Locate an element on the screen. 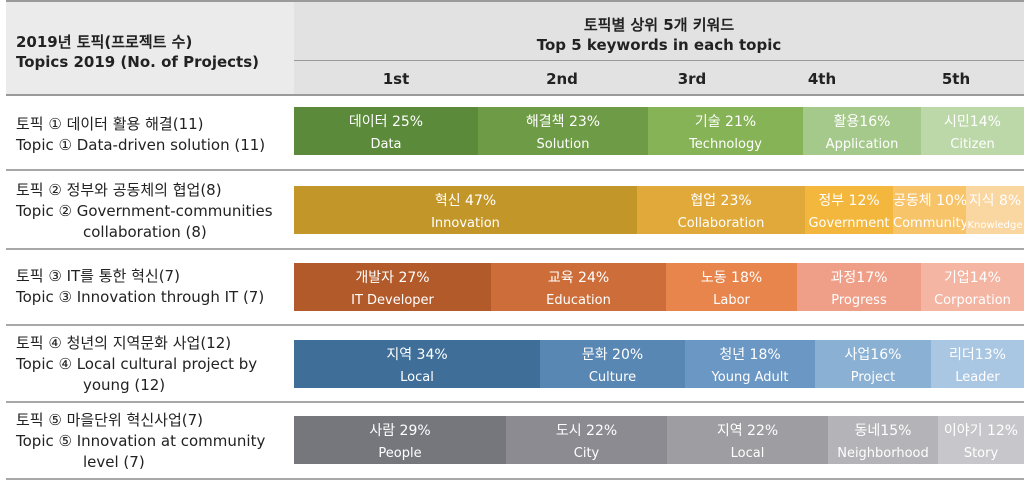 The height and width of the screenshot is (488, 1032). segment-keyword-en: Labor is located at coordinates (731, 300).